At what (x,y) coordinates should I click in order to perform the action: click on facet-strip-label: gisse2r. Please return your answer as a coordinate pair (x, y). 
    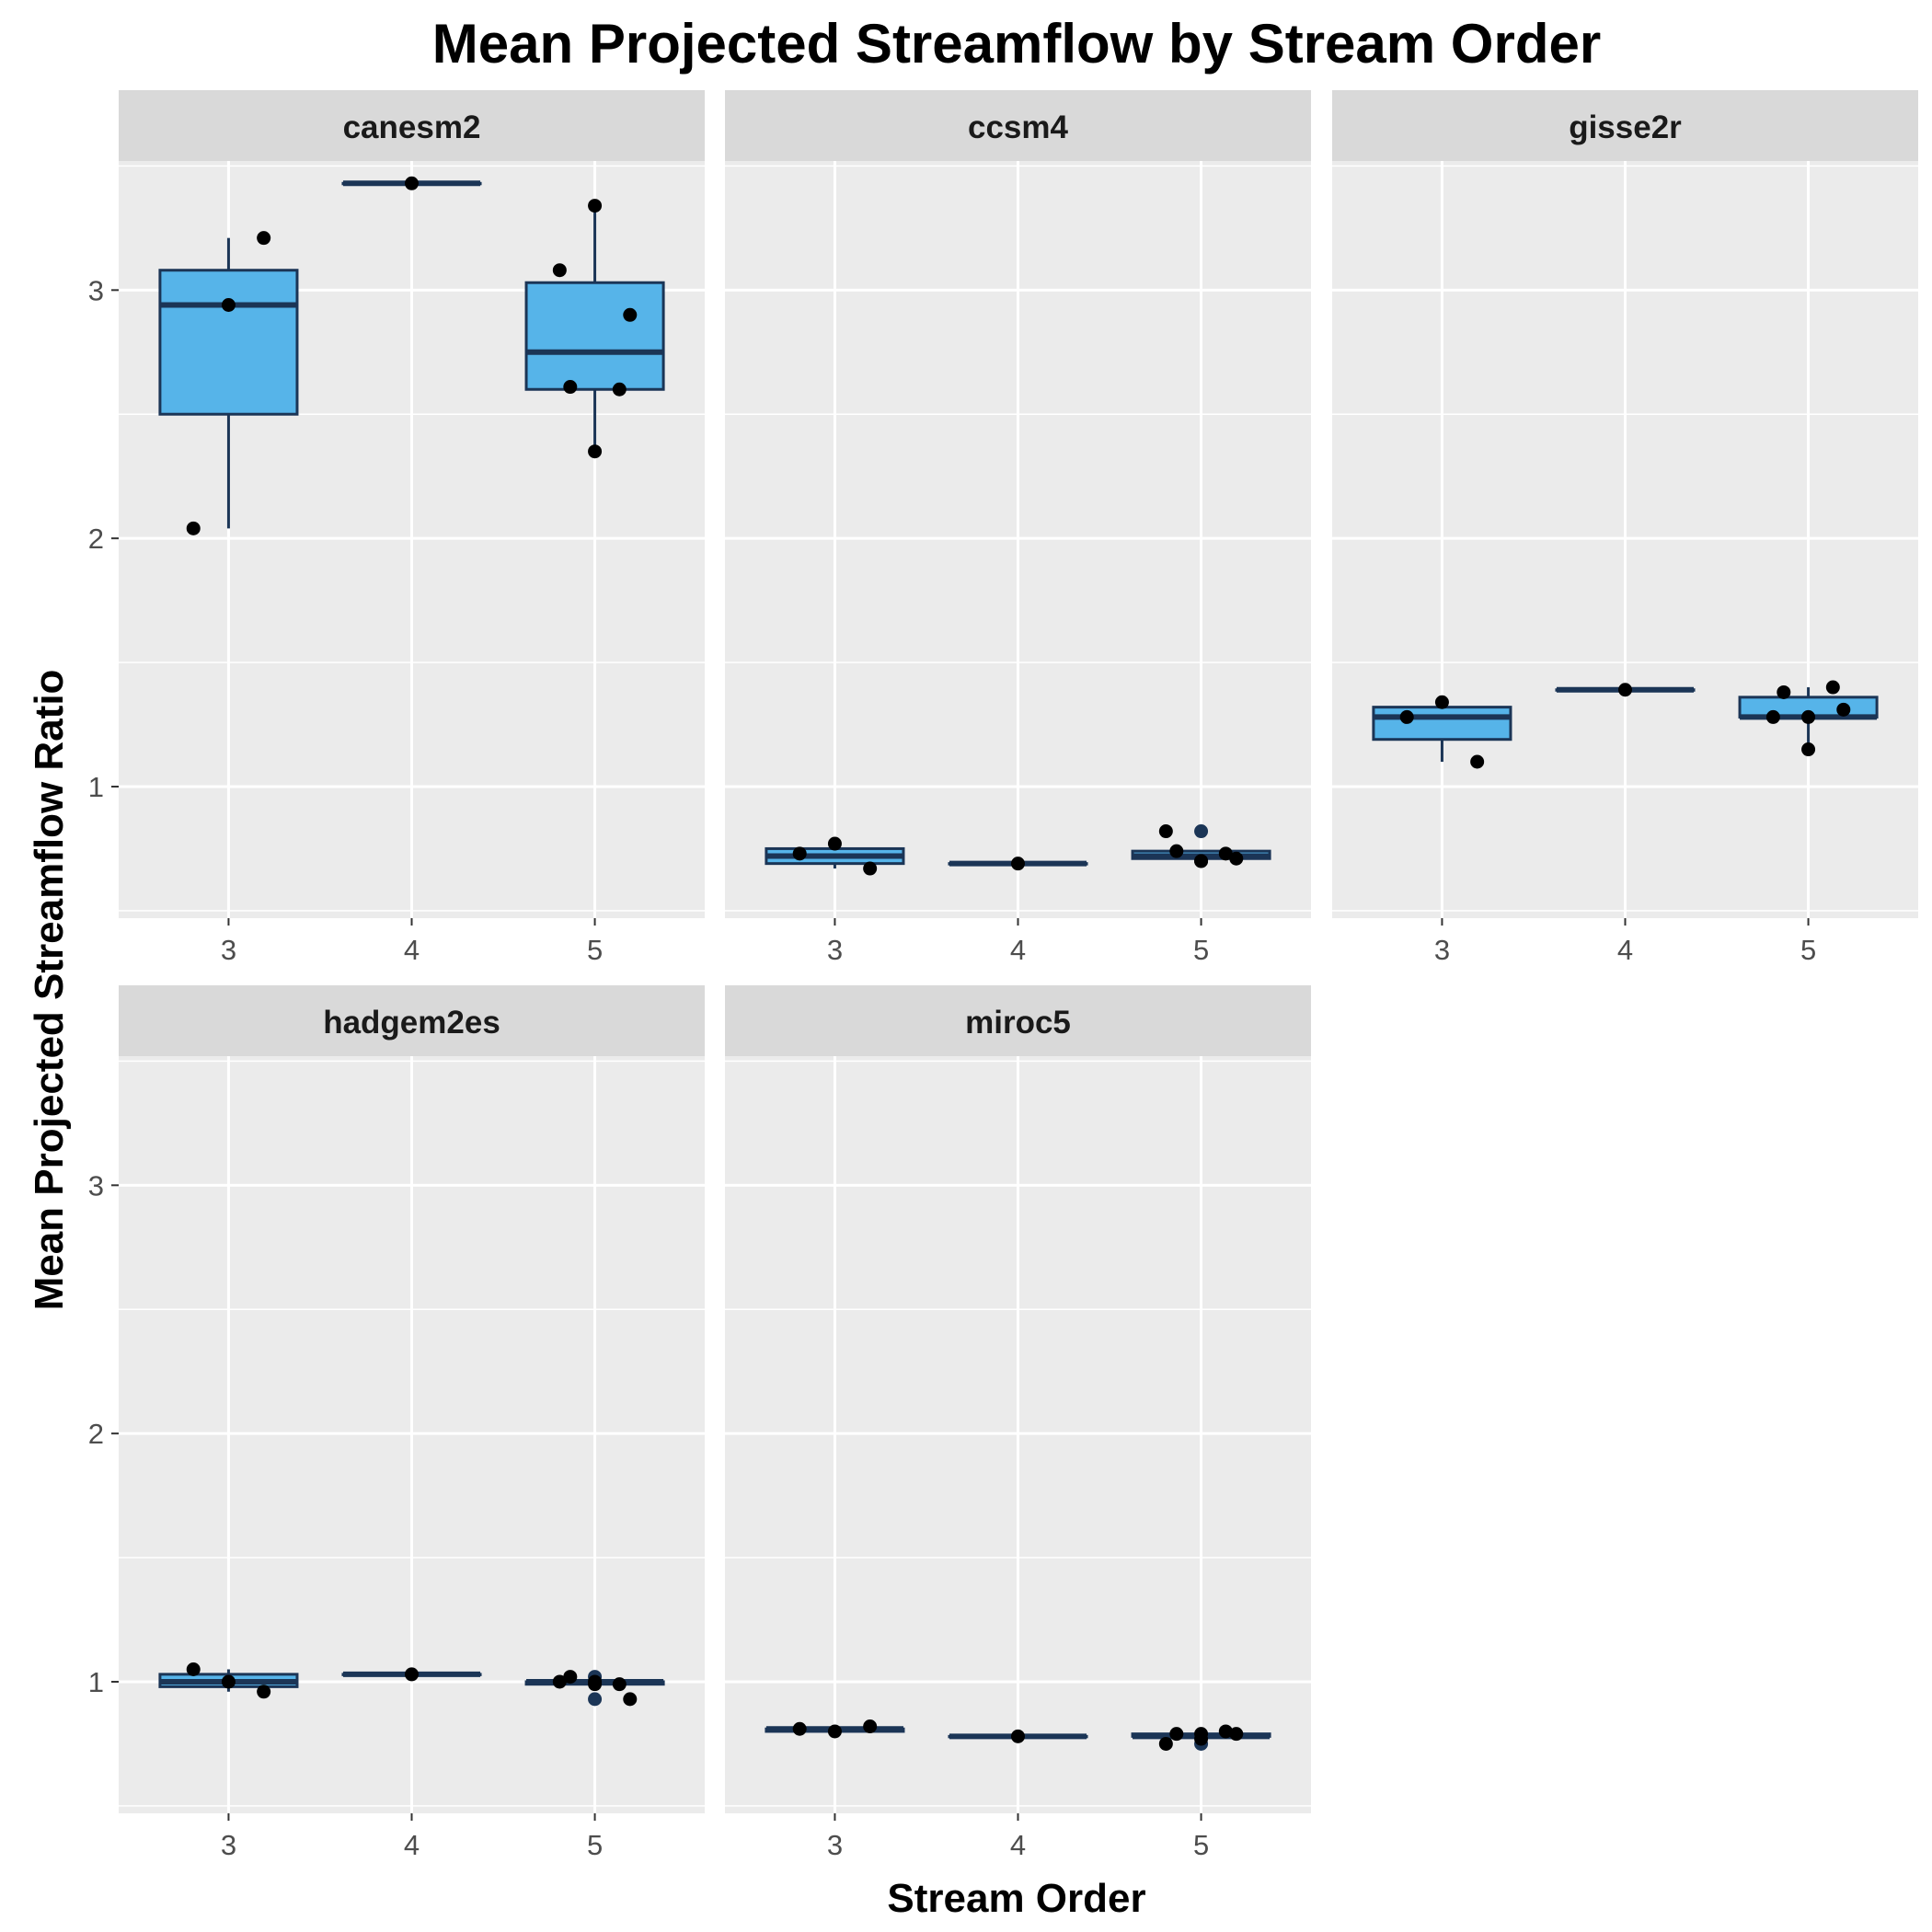
    Looking at the image, I should click on (1625, 127).